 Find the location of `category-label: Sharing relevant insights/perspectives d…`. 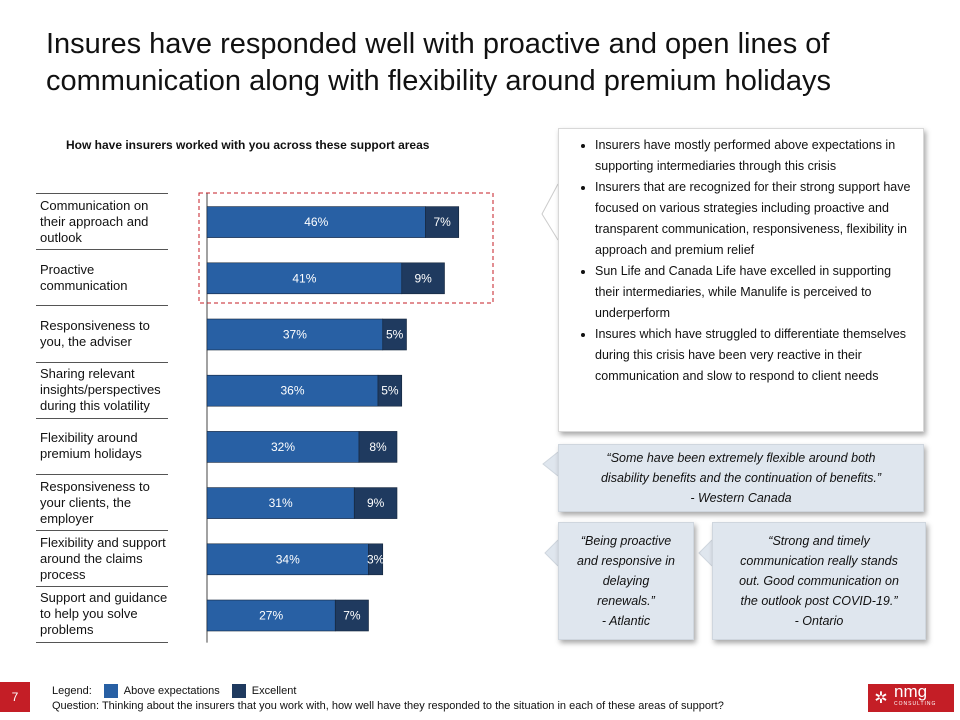

category-label: Sharing relevant insights/perspectives d… is located at coordinates (102, 389).